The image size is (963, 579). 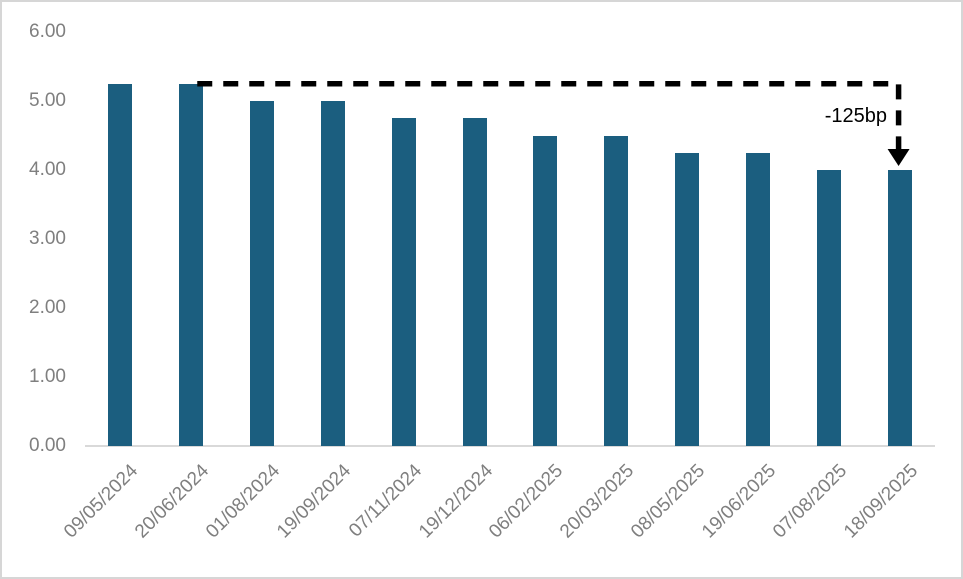 I want to click on y-tick-label: 6.00, so click(x=47, y=31).